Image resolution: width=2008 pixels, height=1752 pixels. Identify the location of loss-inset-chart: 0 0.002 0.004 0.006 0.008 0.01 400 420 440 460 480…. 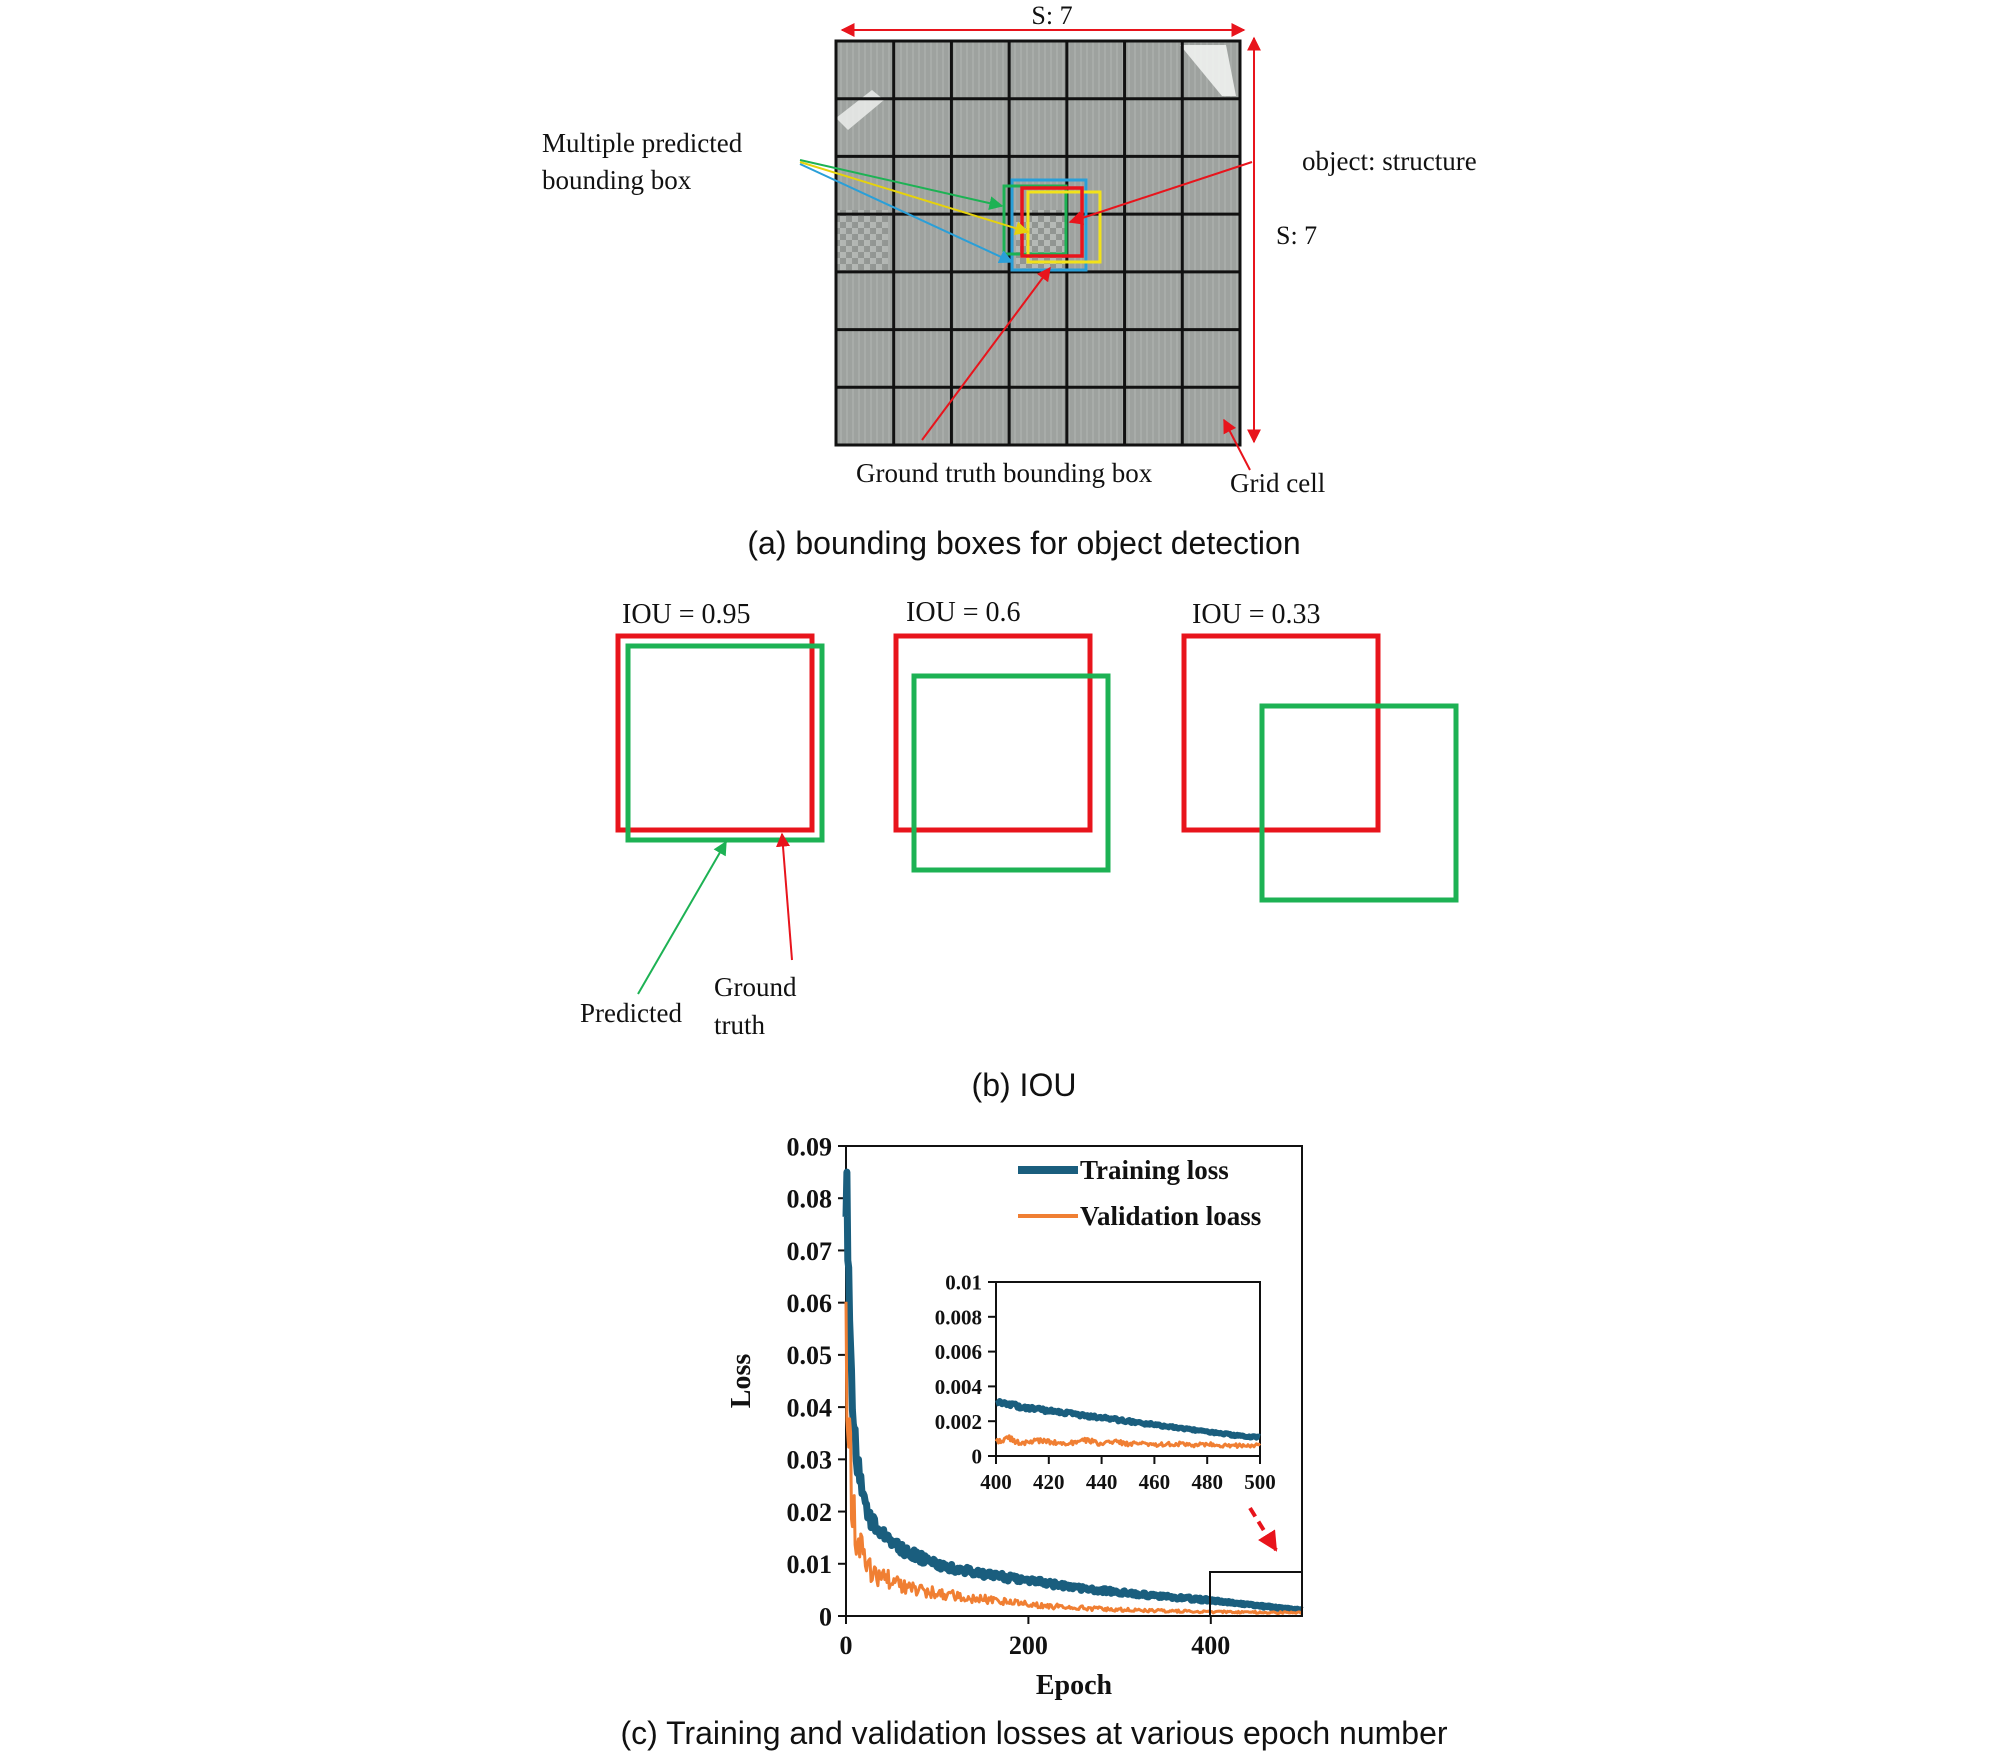
(1105, 1382).